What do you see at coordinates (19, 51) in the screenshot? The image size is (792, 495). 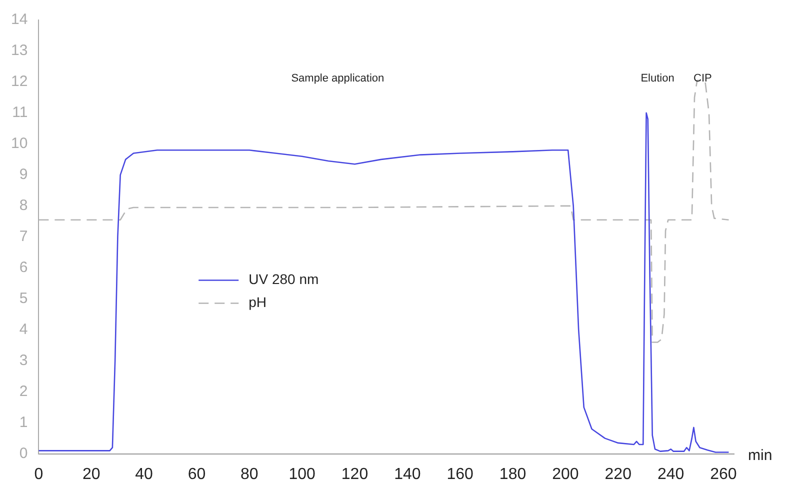 I see `y-tick-label: 13` at bounding box center [19, 51].